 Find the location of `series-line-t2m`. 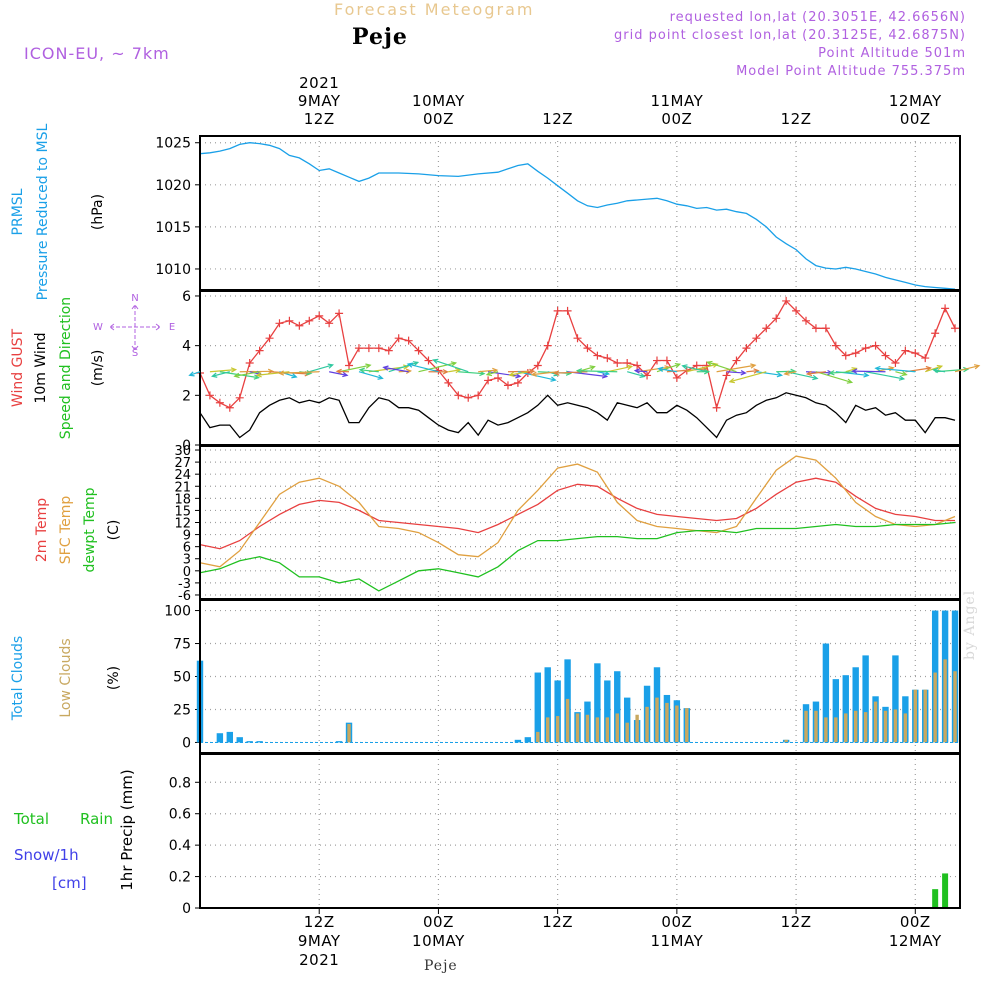

series-line-t2m is located at coordinates (577, 513).